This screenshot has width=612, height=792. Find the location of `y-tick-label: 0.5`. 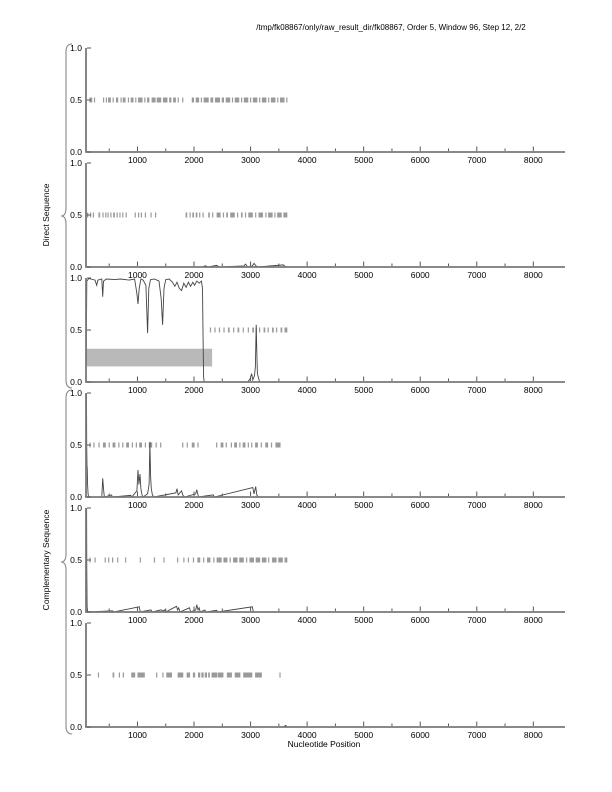

y-tick-label: 0.5 is located at coordinates (76, 675).